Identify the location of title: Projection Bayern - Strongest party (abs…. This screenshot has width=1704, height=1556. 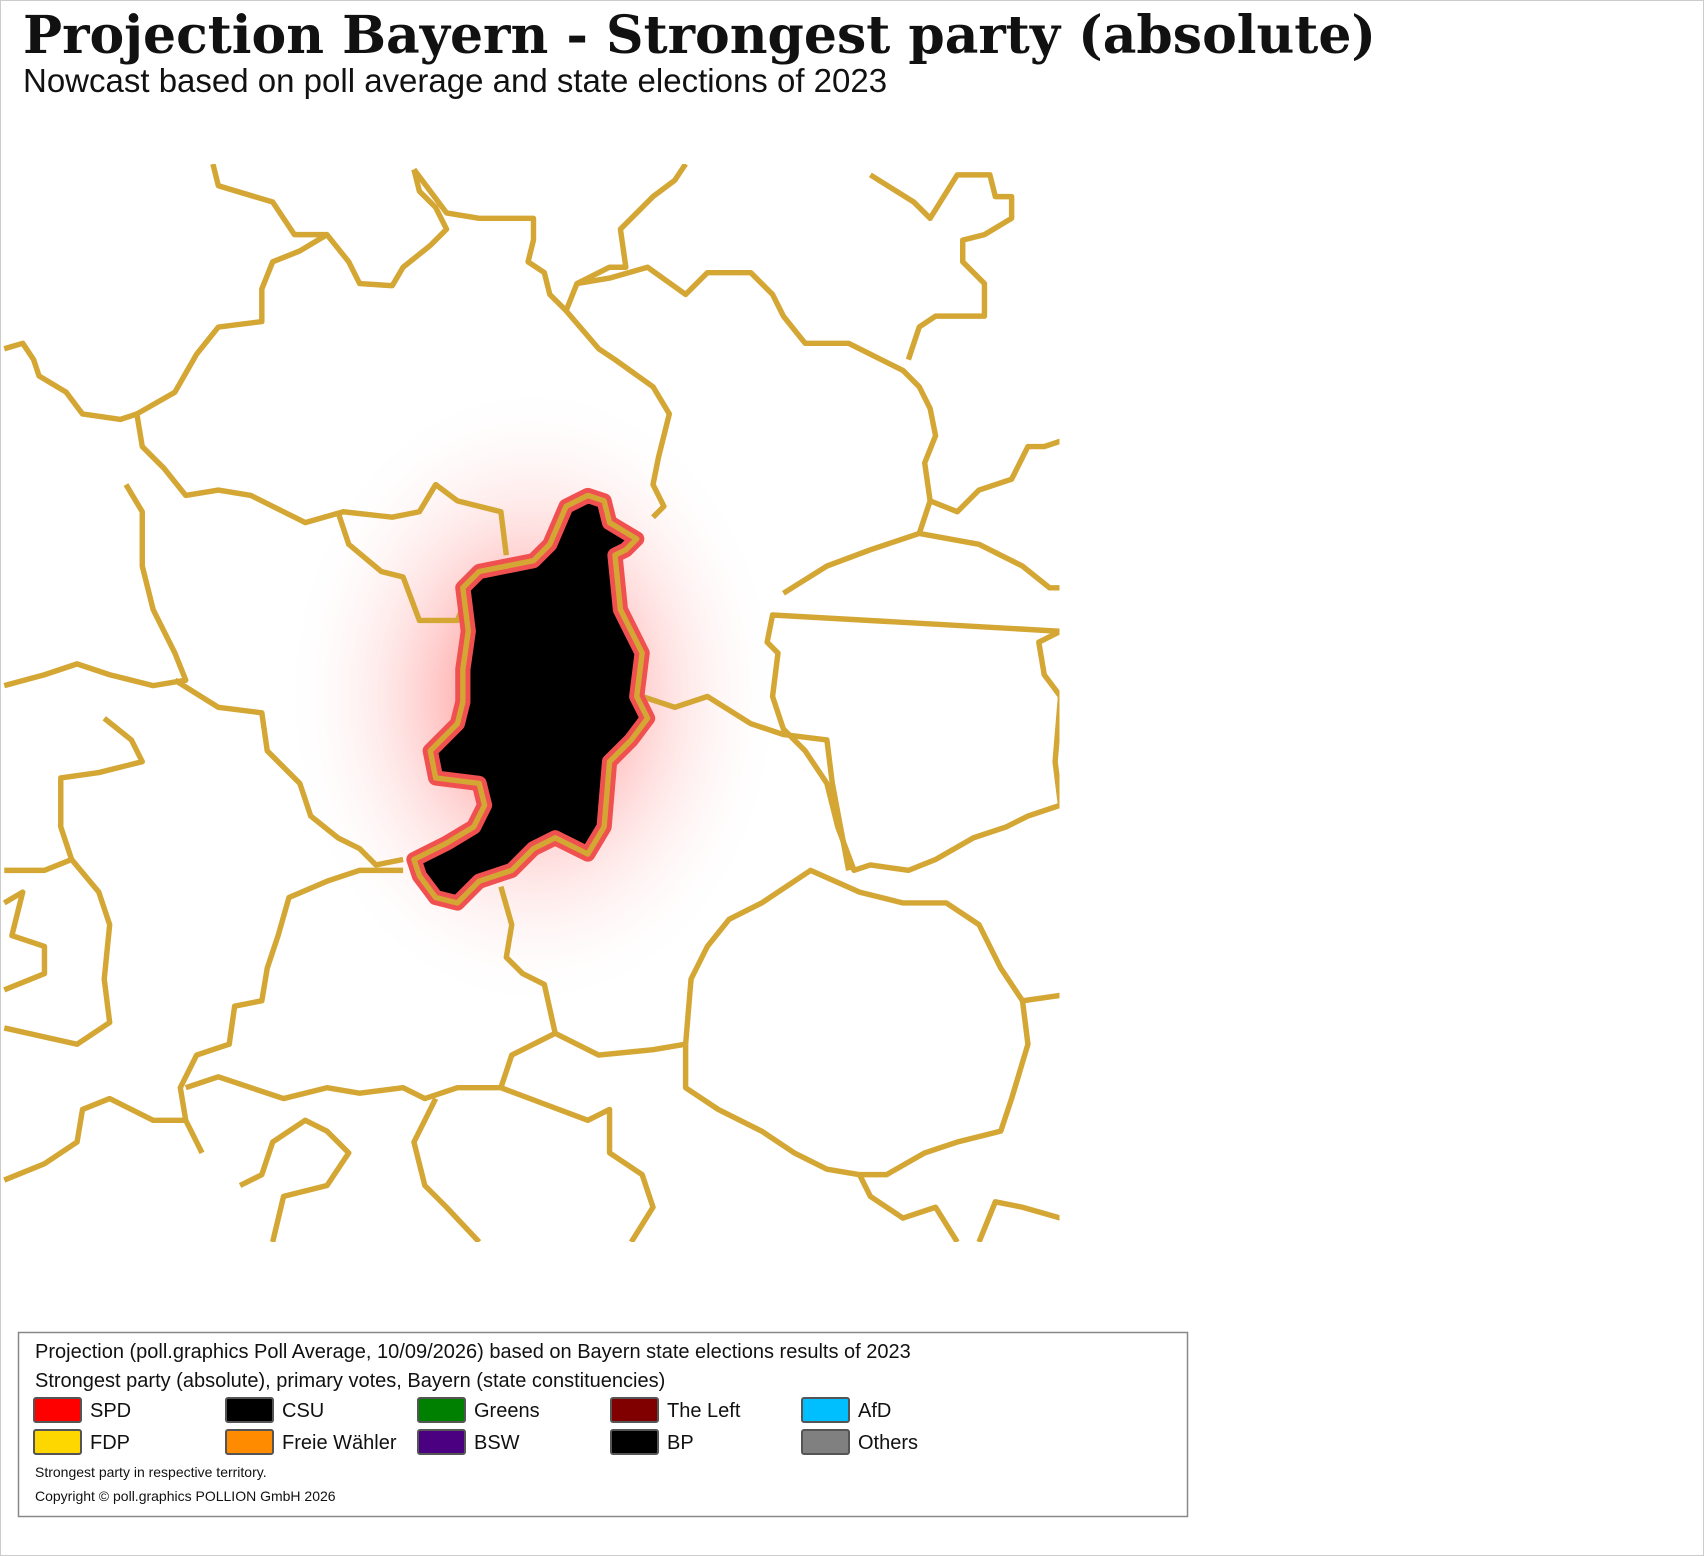
(699, 35).